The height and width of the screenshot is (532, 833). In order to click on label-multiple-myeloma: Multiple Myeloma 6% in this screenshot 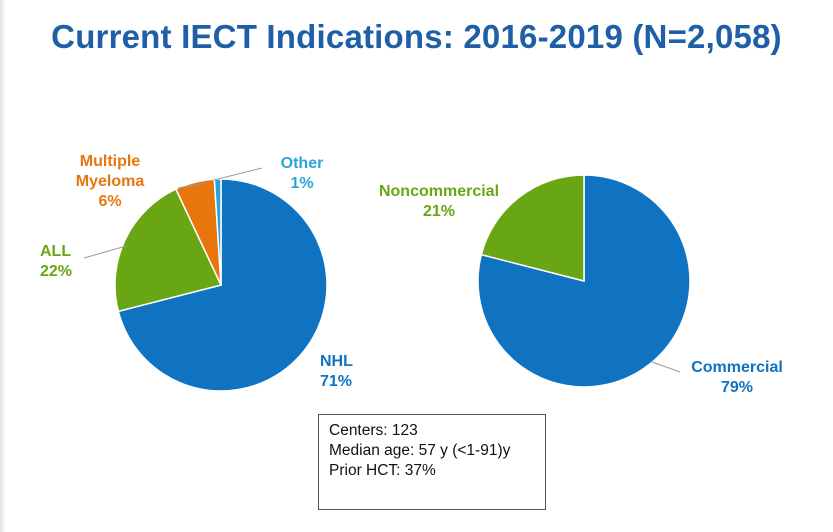, I will do `click(110, 181)`.